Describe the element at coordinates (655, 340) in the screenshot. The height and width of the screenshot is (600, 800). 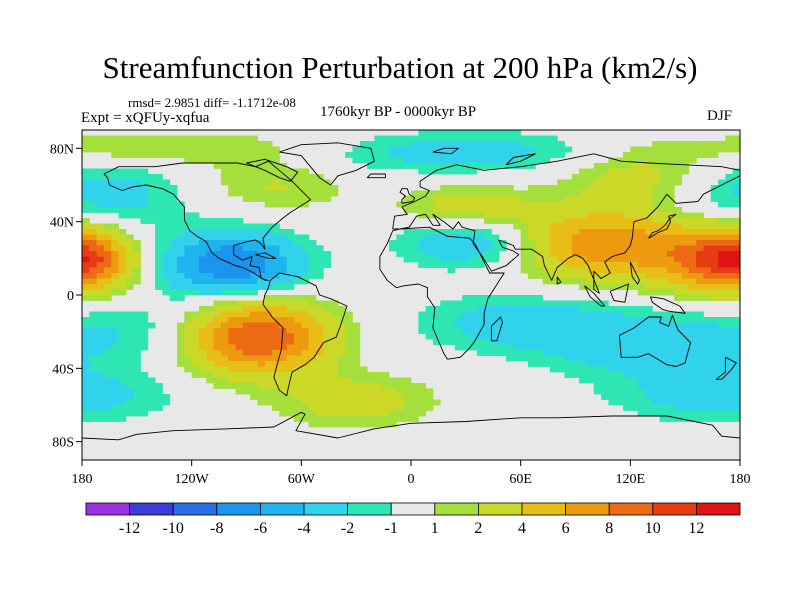
I see `coast-australia` at that location.